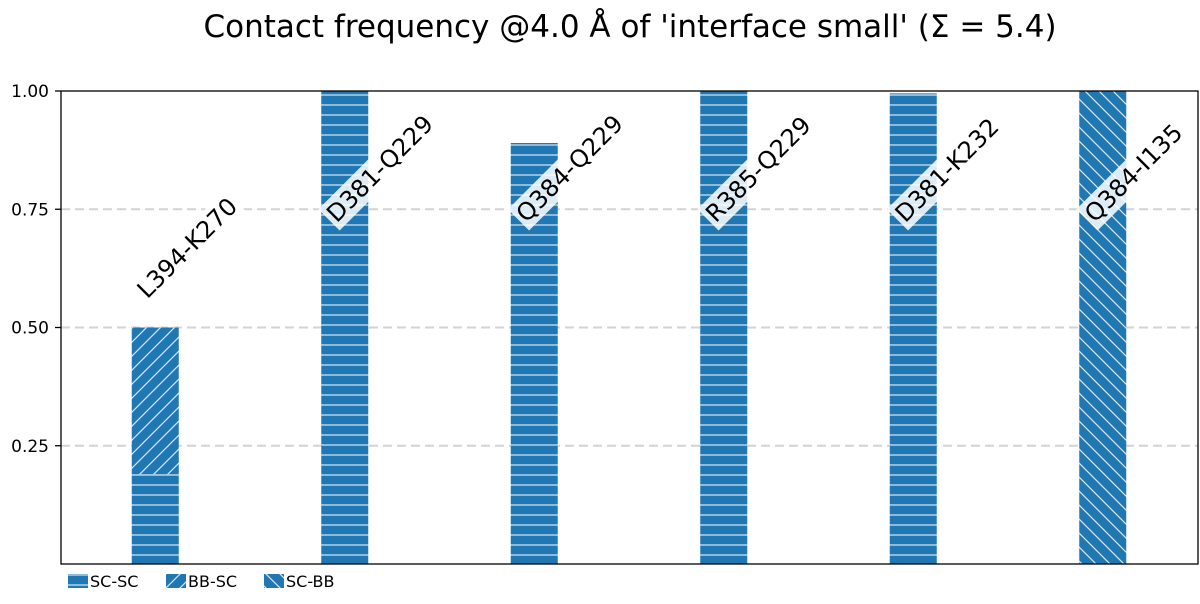 The width and height of the screenshot is (1200, 604). I want to click on y-tick-label: 0.75, so click(30, 210).